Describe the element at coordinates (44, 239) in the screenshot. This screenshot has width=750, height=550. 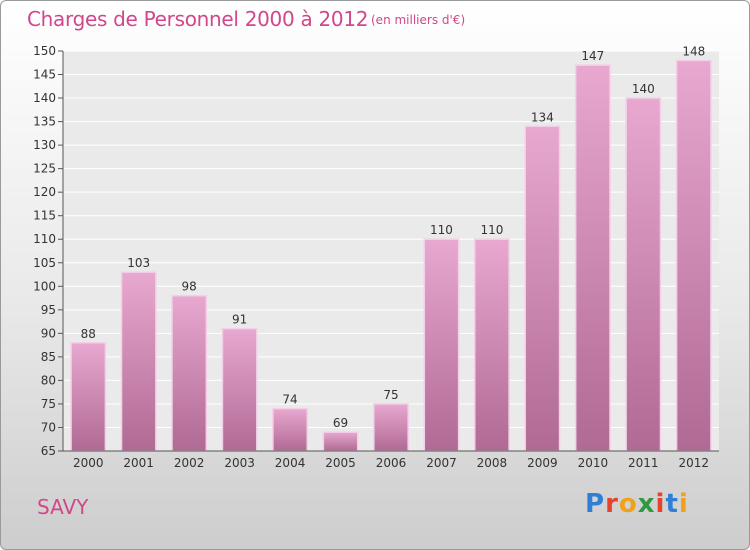
I see `y-tick-label: 110` at that location.